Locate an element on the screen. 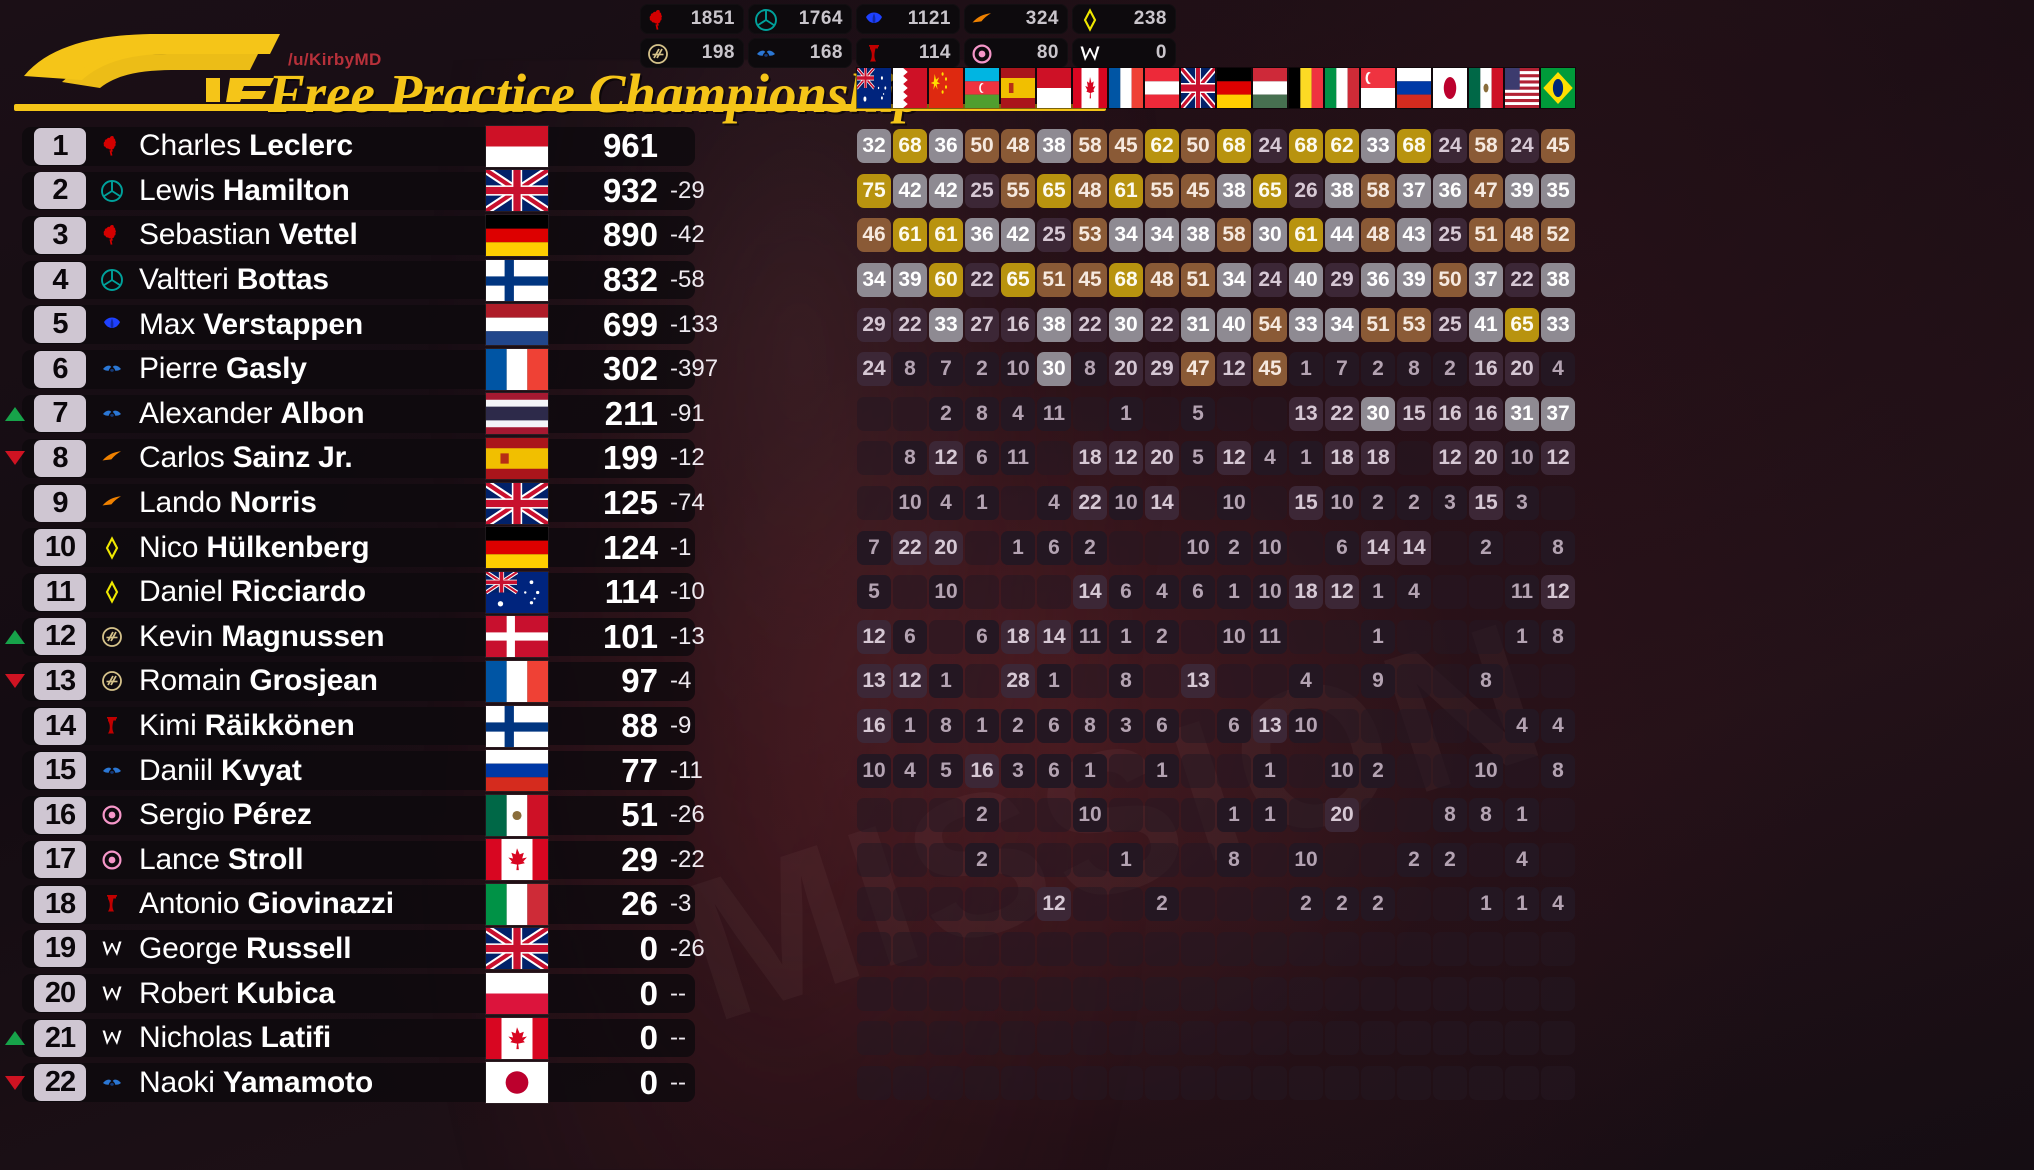 Image resolution: width=2034 pixels, height=1170 pixels. table-row: 5 Max Verstappen 699 -133 is located at coordinates (452, 324).